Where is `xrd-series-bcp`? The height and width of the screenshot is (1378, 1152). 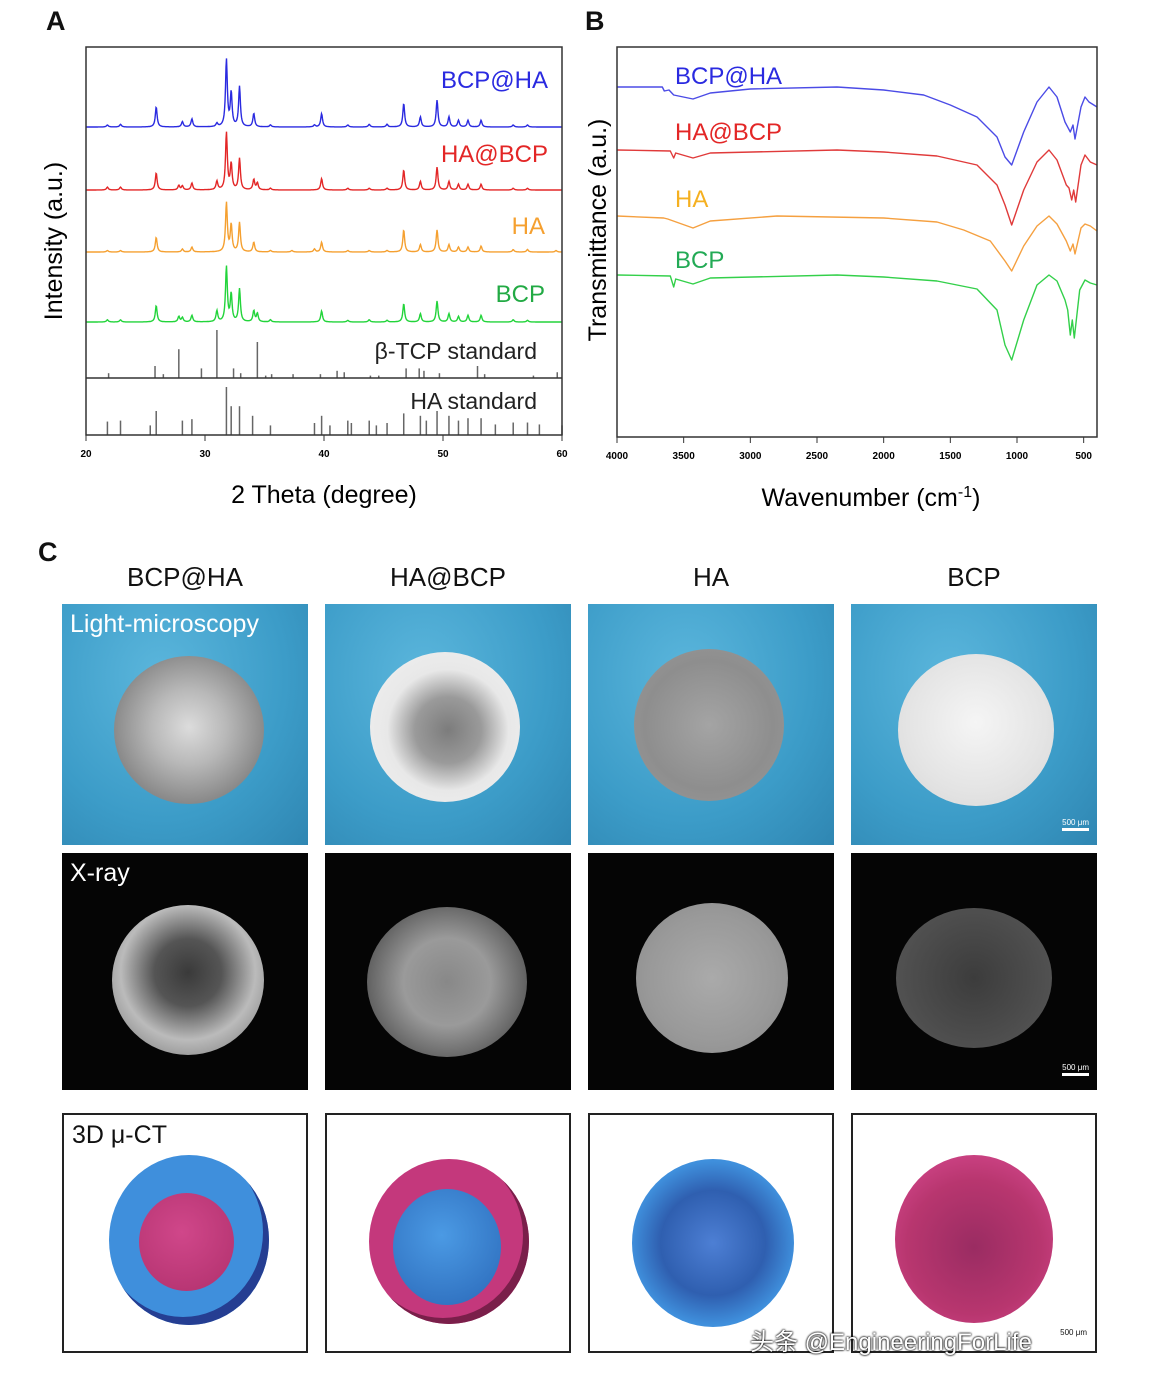 xrd-series-bcp is located at coordinates (324, 294).